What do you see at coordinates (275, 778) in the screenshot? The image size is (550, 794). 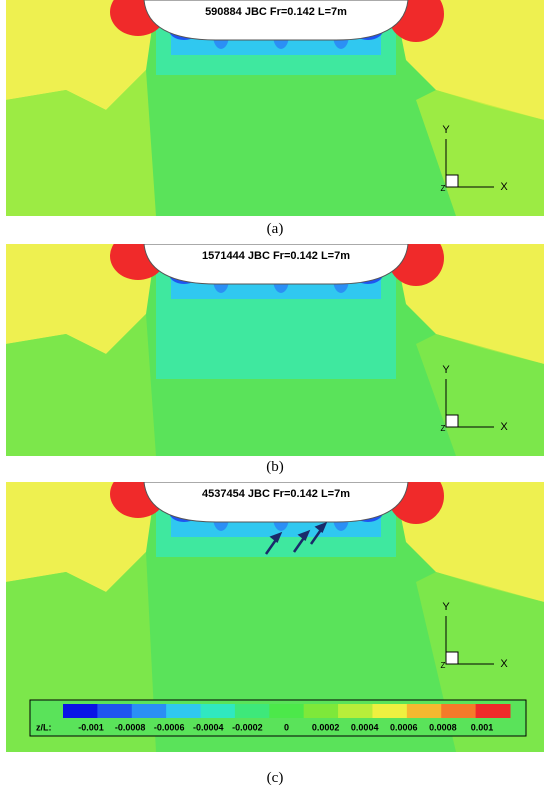 I see `caption: (c)` at bounding box center [275, 778].